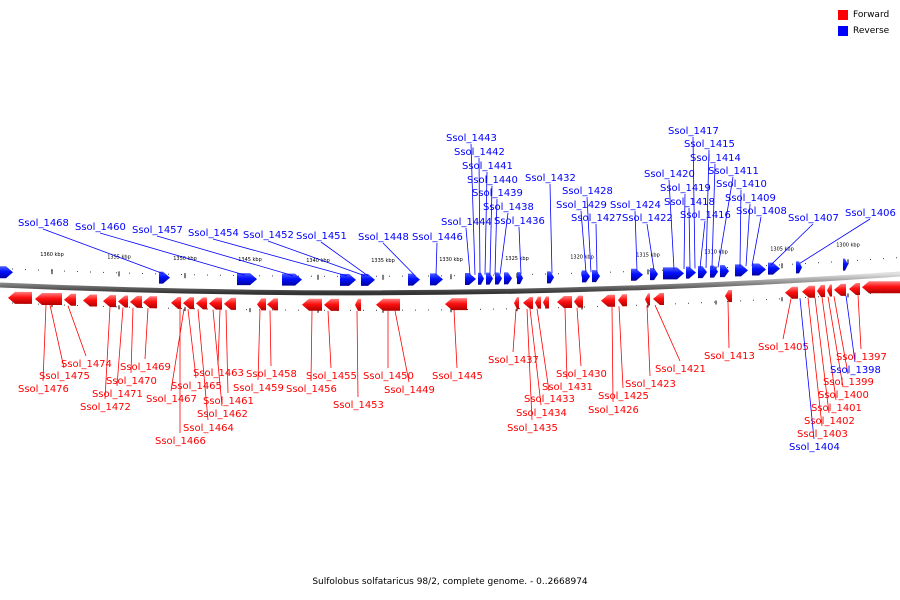  What do you see at coordinates (550, 178) in the screenshot?
I see `gene-label: Ssol_1432` at bounding box center [550, 178].